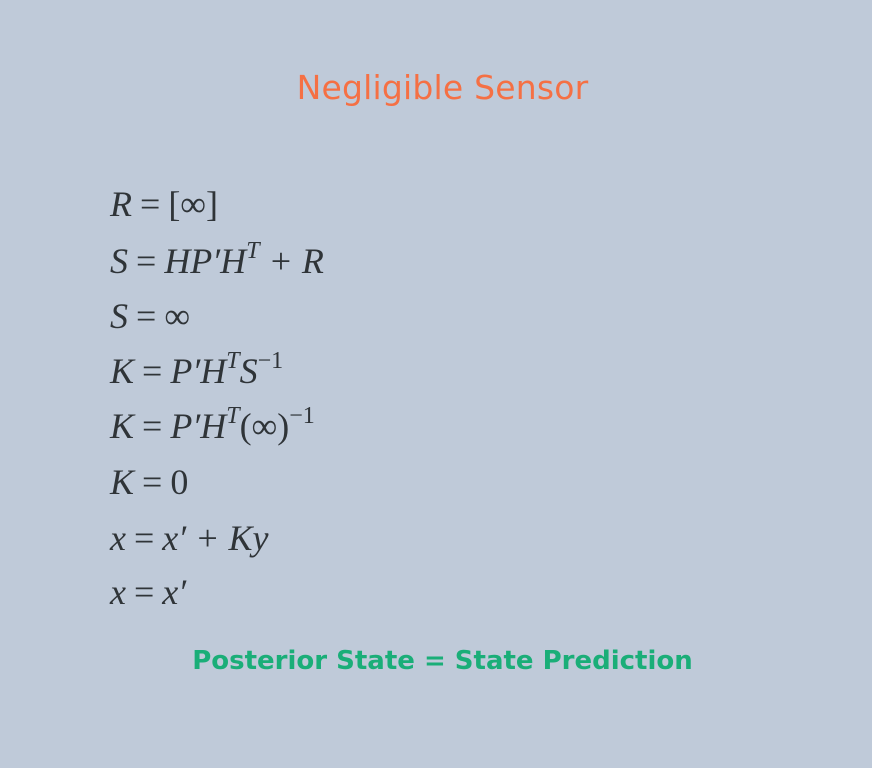  What do you see at coordinates (442, 661) in the screenshot?
I see `conclusion-text: Posterior State = State Prediction` at bounding box center [442, 661].